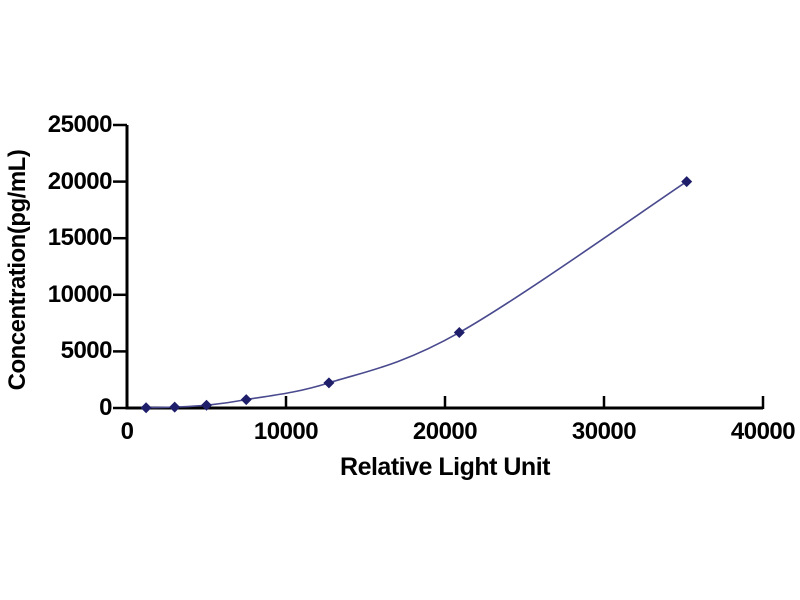 The width and height of the screenshot is (800, 600). Describe the element at coordinates (80, 294) in the screenshot. I see `y-tick-label: 10000` at that location.